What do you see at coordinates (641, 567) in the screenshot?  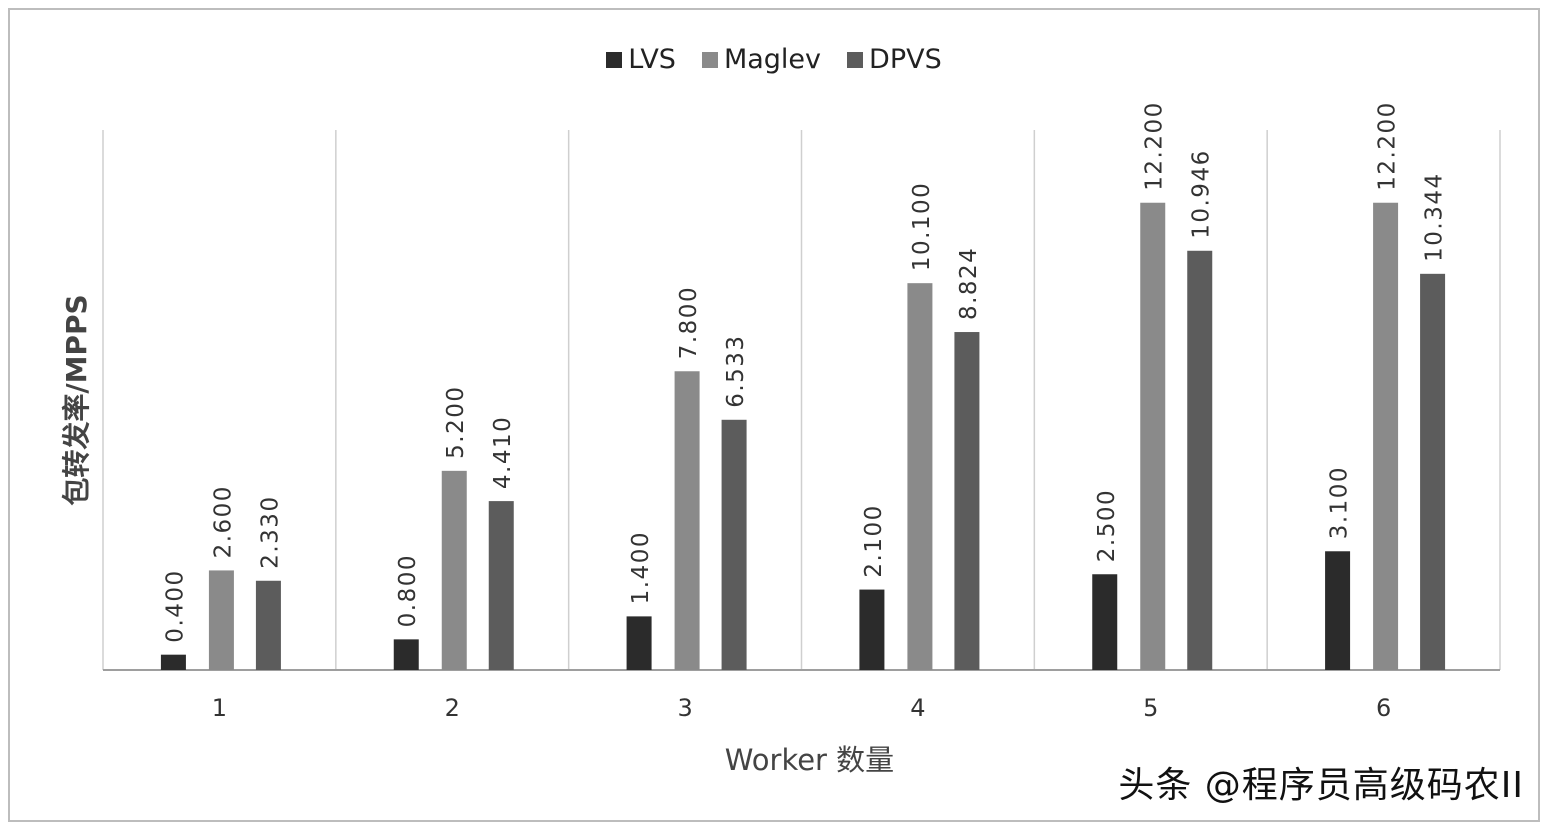 I see `data-label-lvs-3: 1.400` at bounding box center [641, 567].